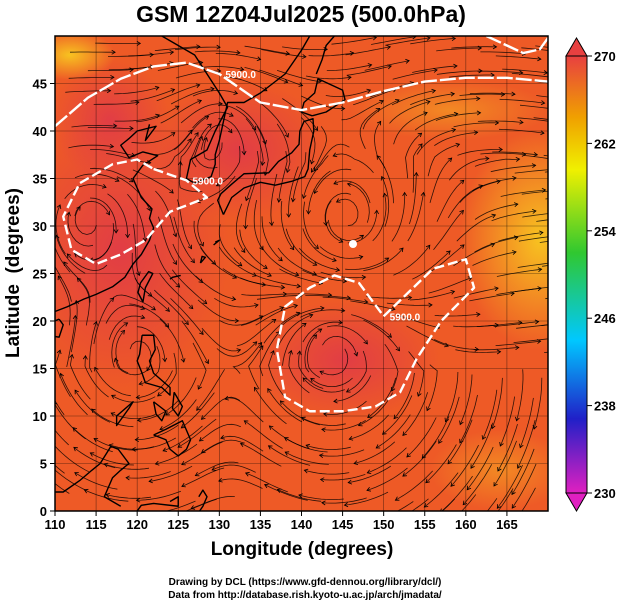 This screenshot has width=619, height=605. I want to click on contour-label: 5900.0, so click(207, 181).